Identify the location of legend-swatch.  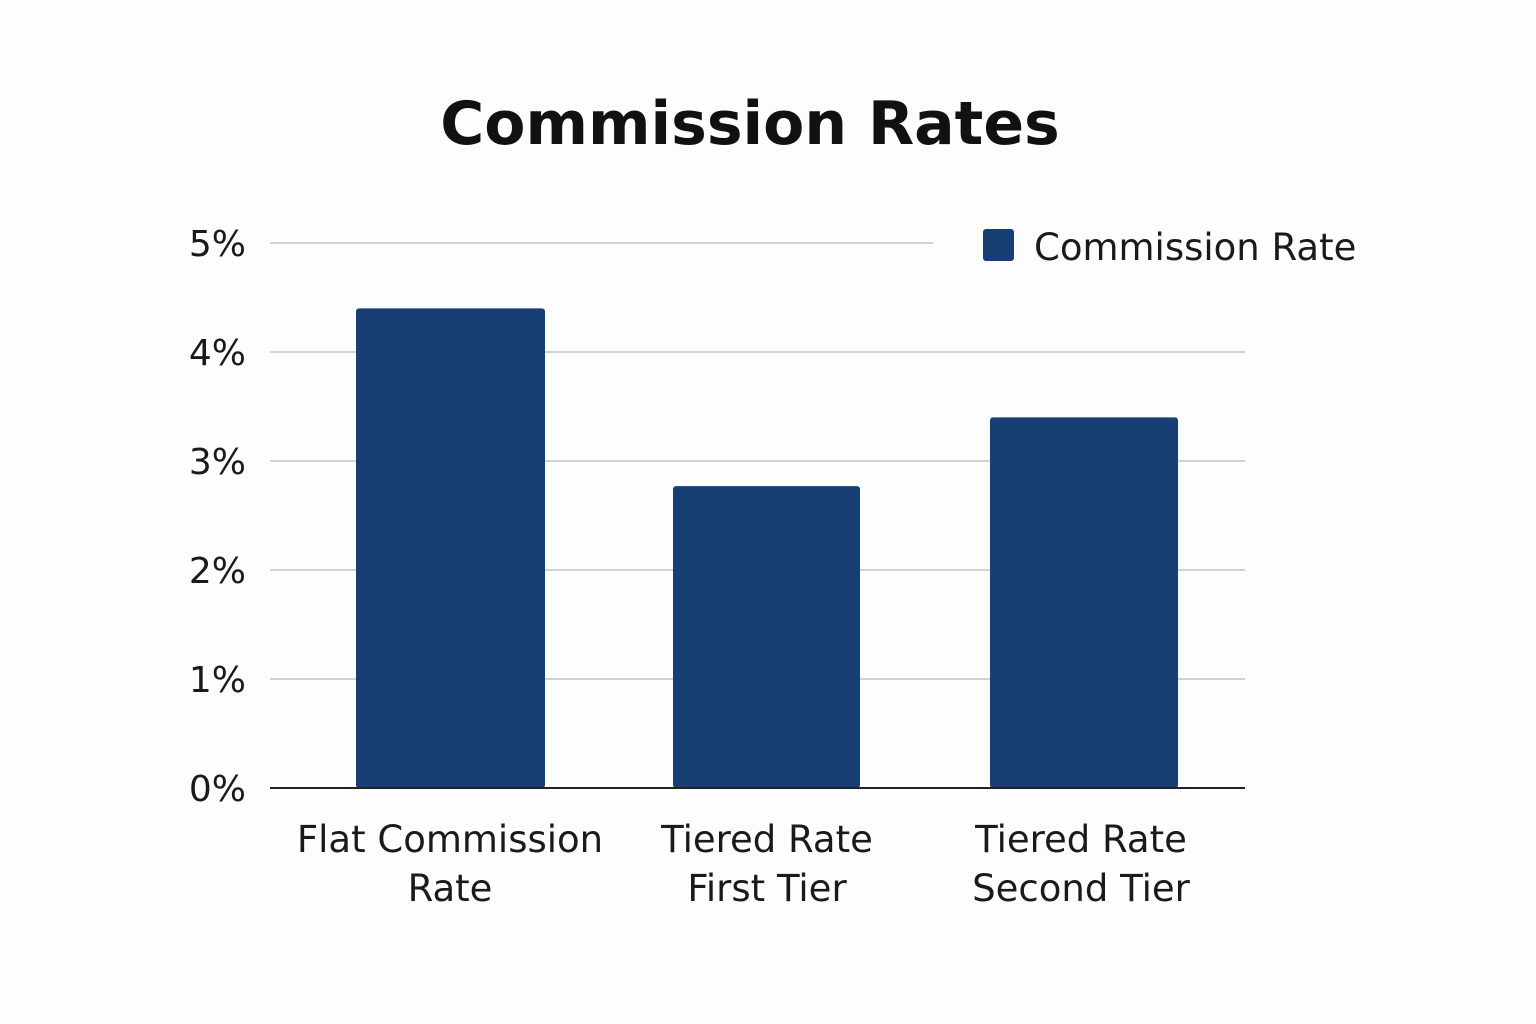
(998, 245).